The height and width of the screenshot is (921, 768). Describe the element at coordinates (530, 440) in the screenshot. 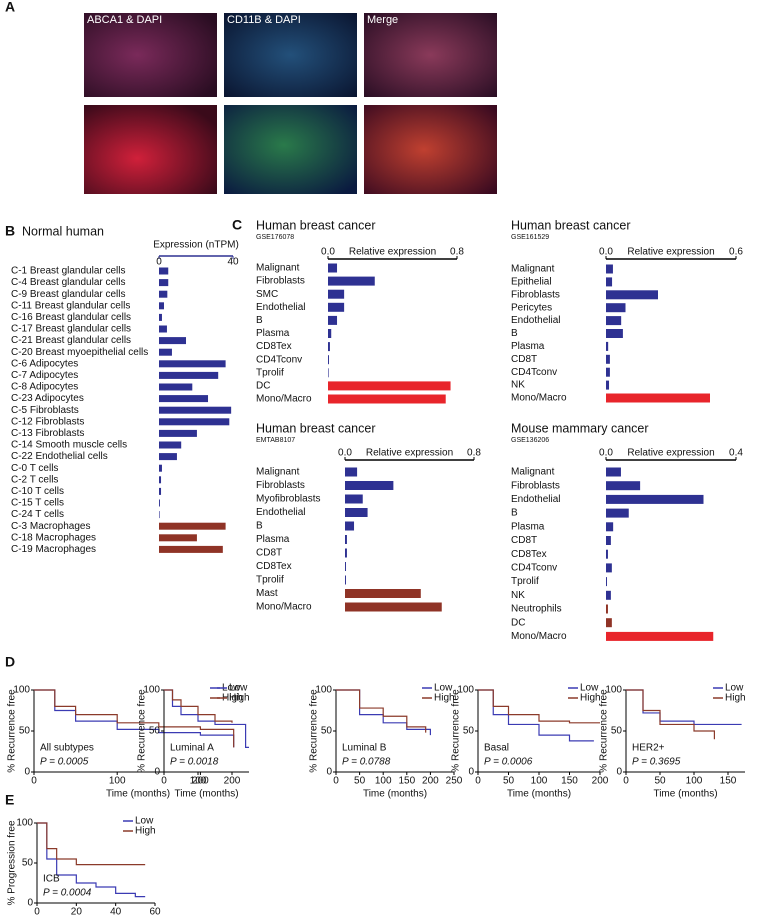

I see `chart-subtitle: GSE136206` at that location.